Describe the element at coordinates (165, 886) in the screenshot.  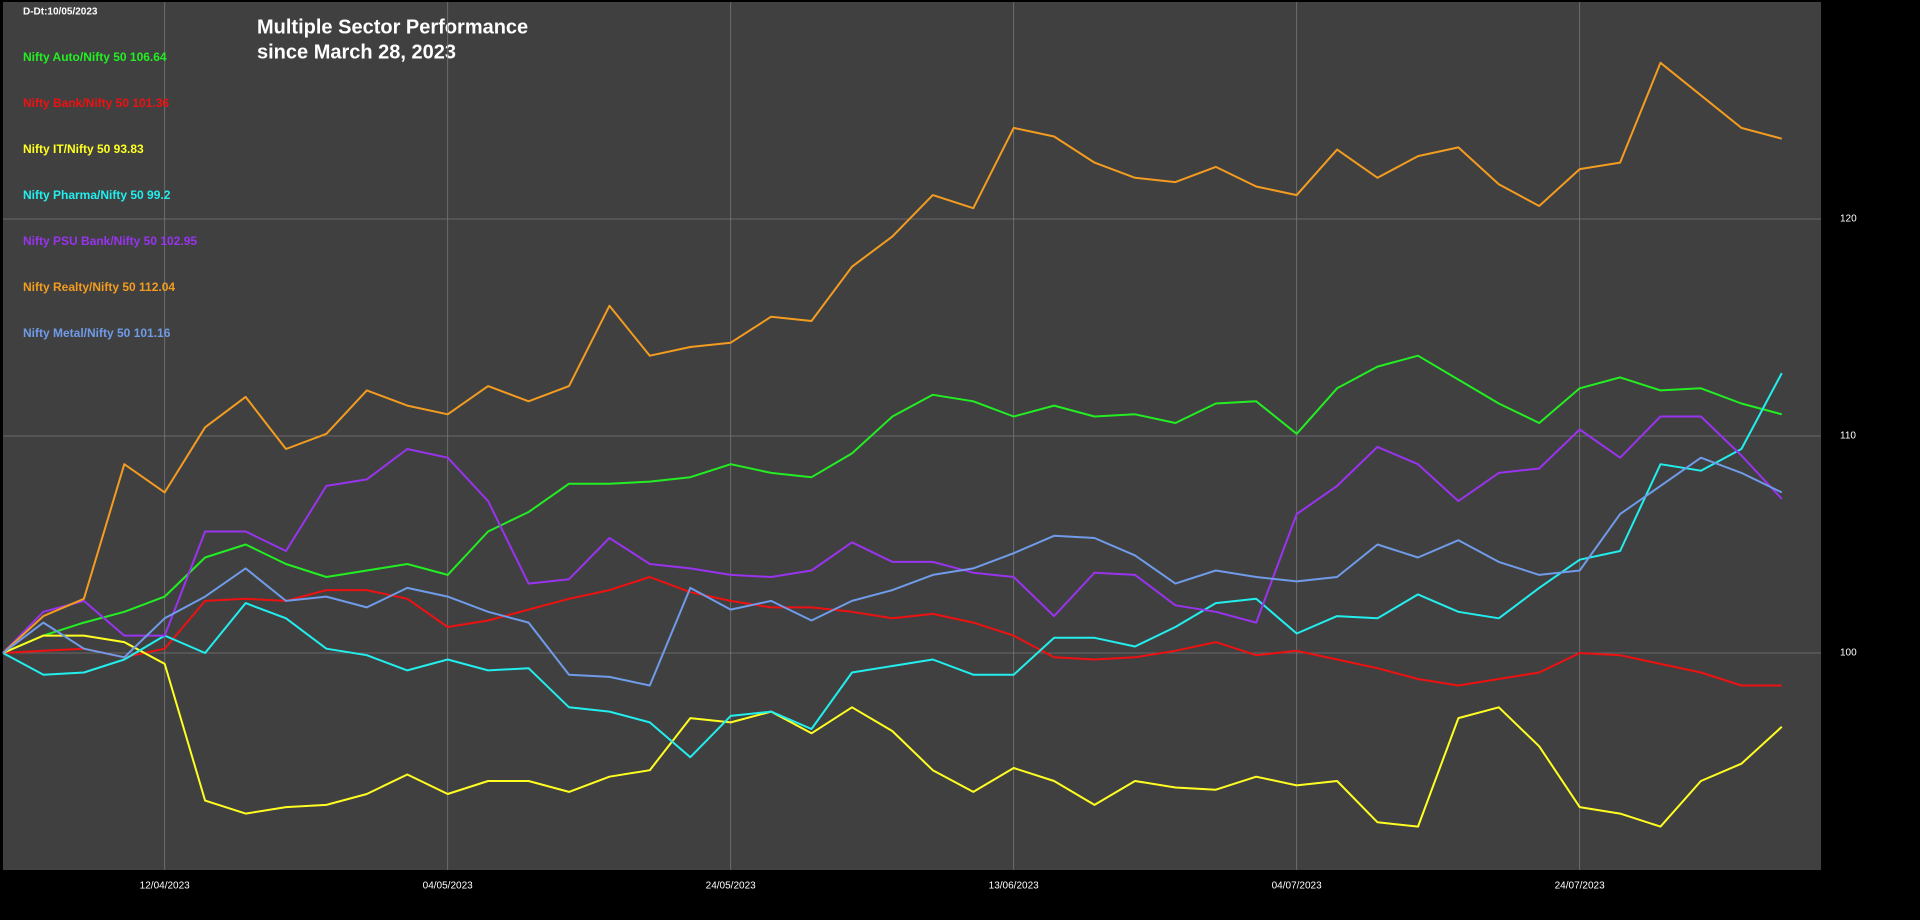
I see `x-tick-label: 12/04/2023` at that location.